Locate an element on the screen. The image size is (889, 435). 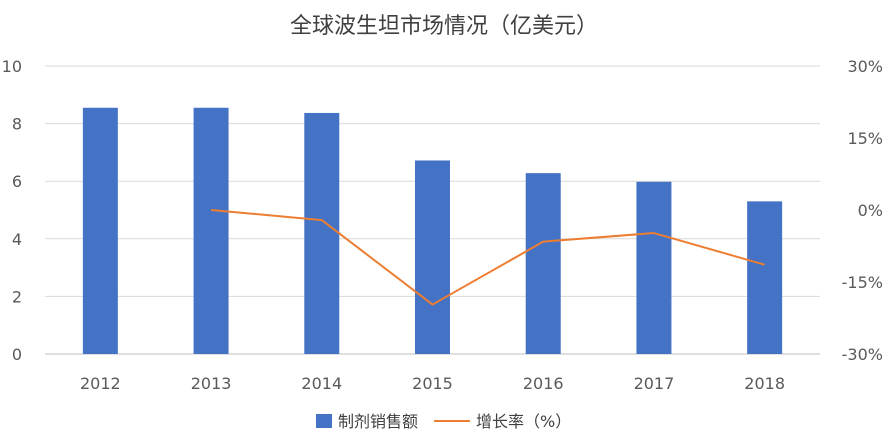
right-axis: -30% -15% 0% 15% 30% is located at coordinates (862, 210).